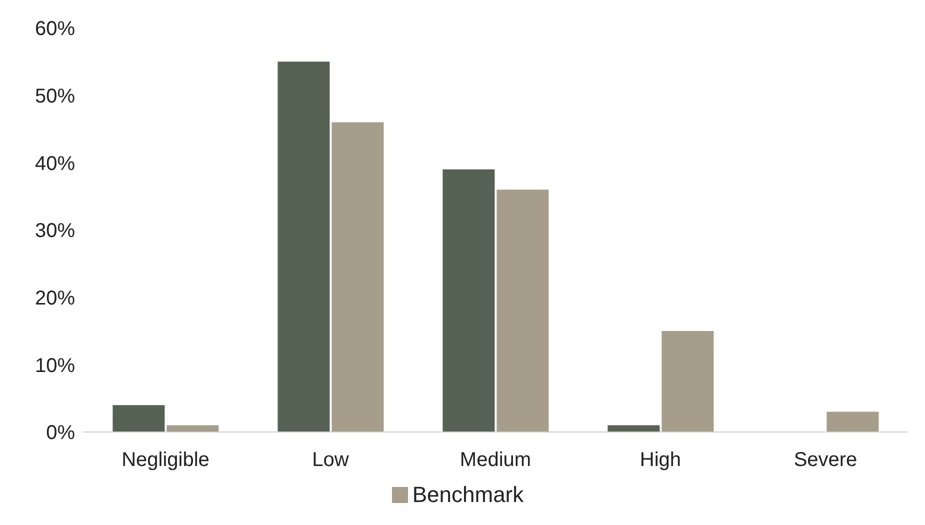 The height and width of the screenshot is (525, 925). What do you see at coordinates (166, 460) in the screenshot?
I see `x-tick-label: Negligible` at bounding box center [166, 460].